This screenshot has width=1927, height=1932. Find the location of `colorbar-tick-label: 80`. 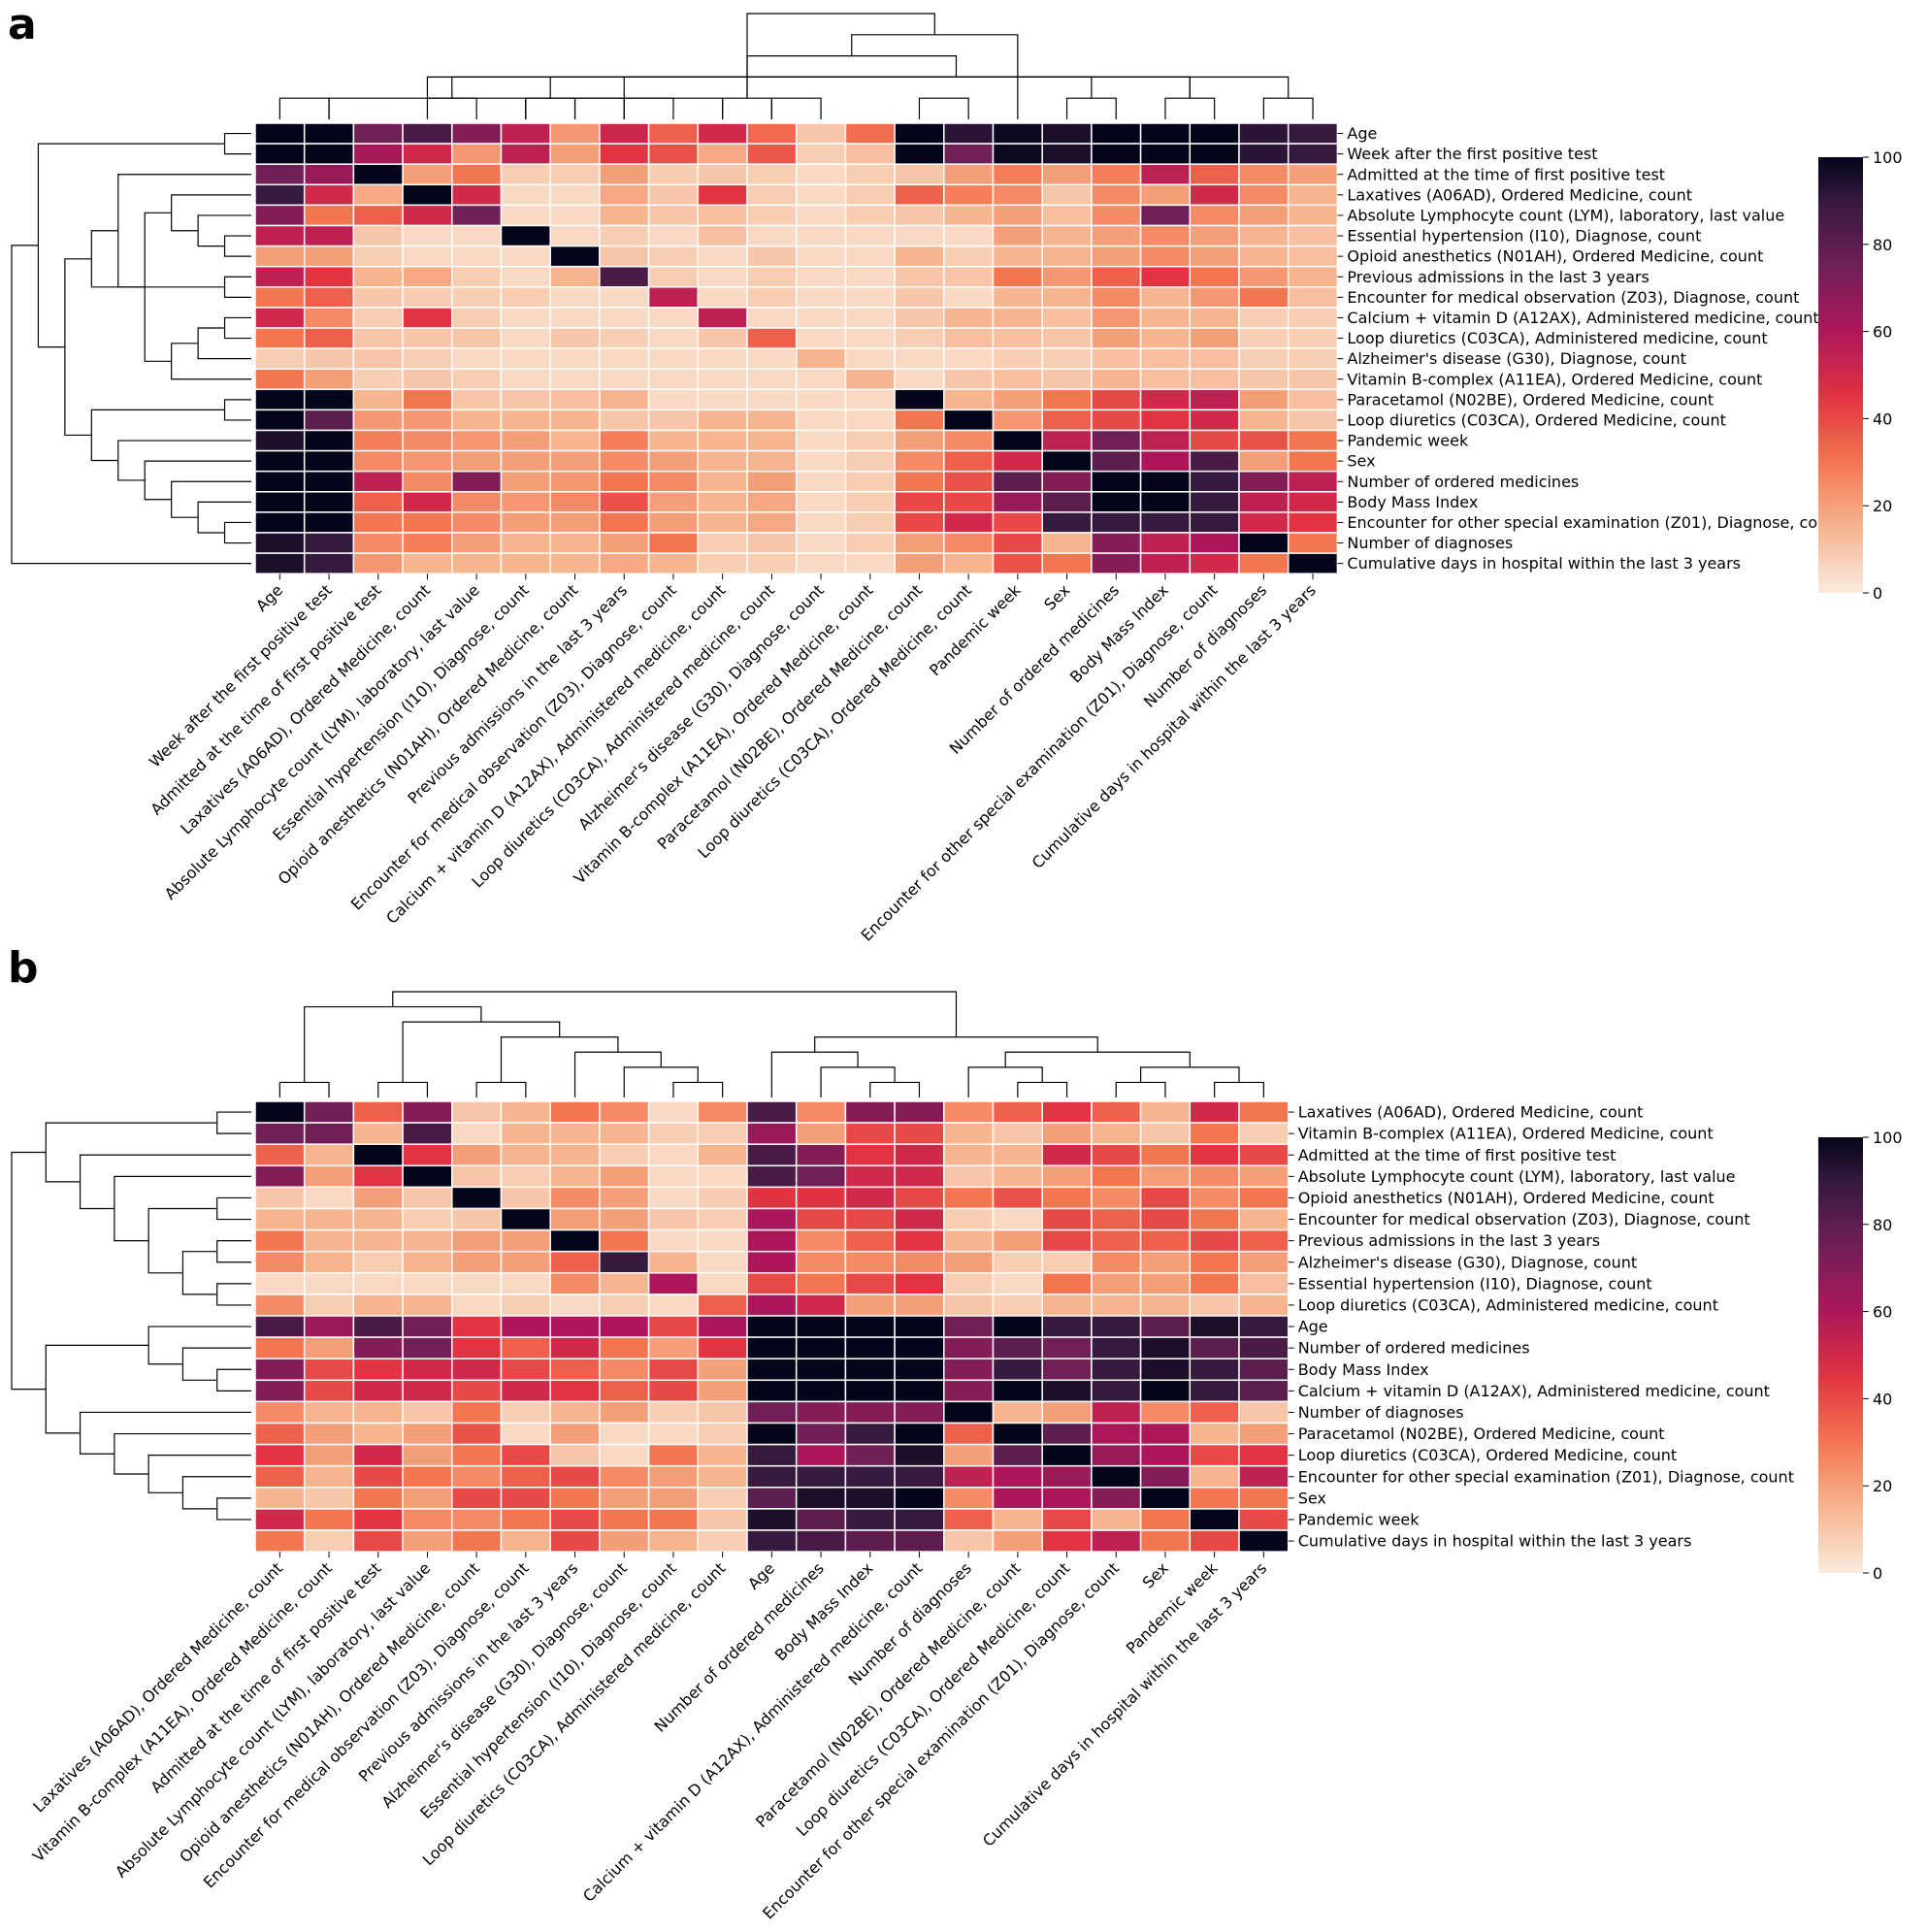

colorbar-tick-label: 80 is located at coordinates (1883, 245).